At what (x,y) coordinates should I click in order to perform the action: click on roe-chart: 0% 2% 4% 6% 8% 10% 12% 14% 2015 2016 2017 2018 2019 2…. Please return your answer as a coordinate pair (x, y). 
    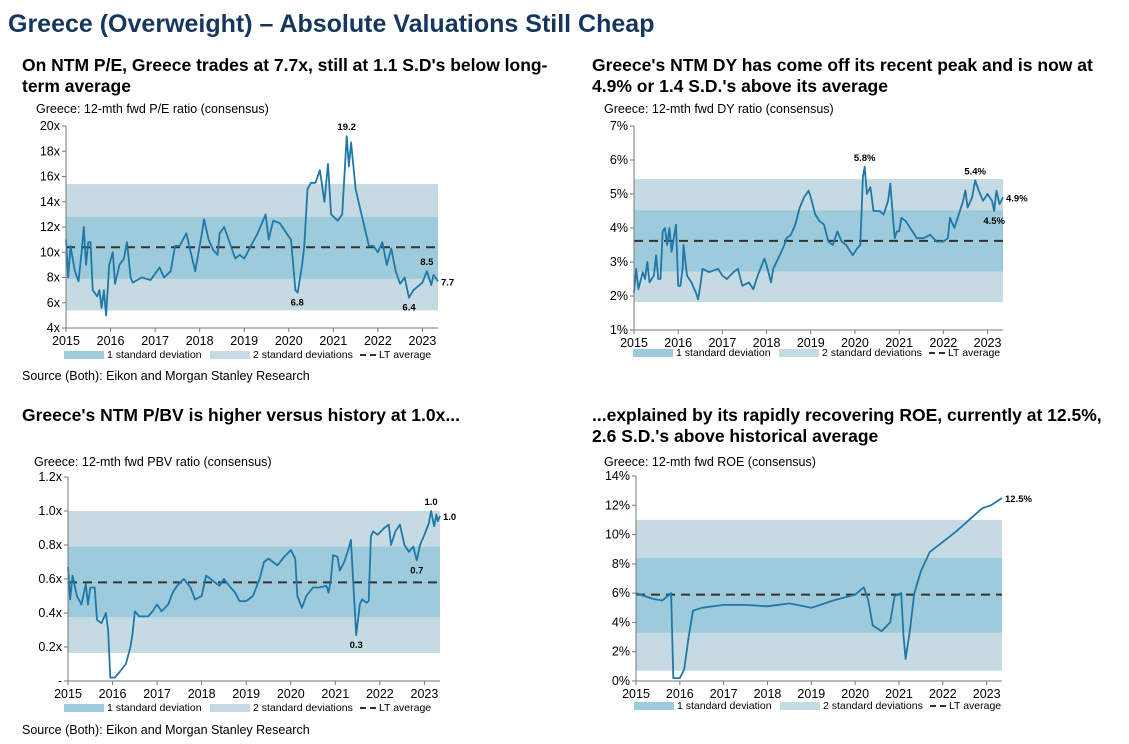
    Looking at the image, I should click on (819, 585).